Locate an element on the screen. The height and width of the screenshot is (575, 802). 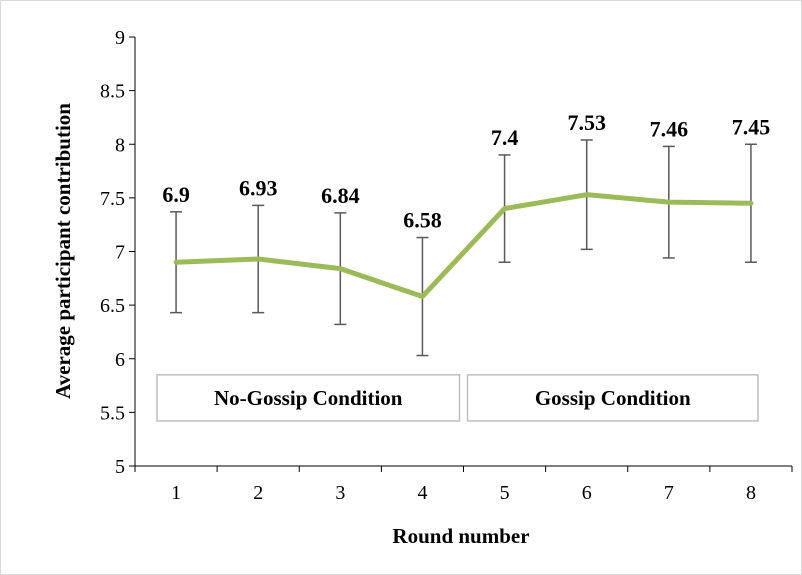
y-tick-label: 9 is located at coordinates (120, 38).